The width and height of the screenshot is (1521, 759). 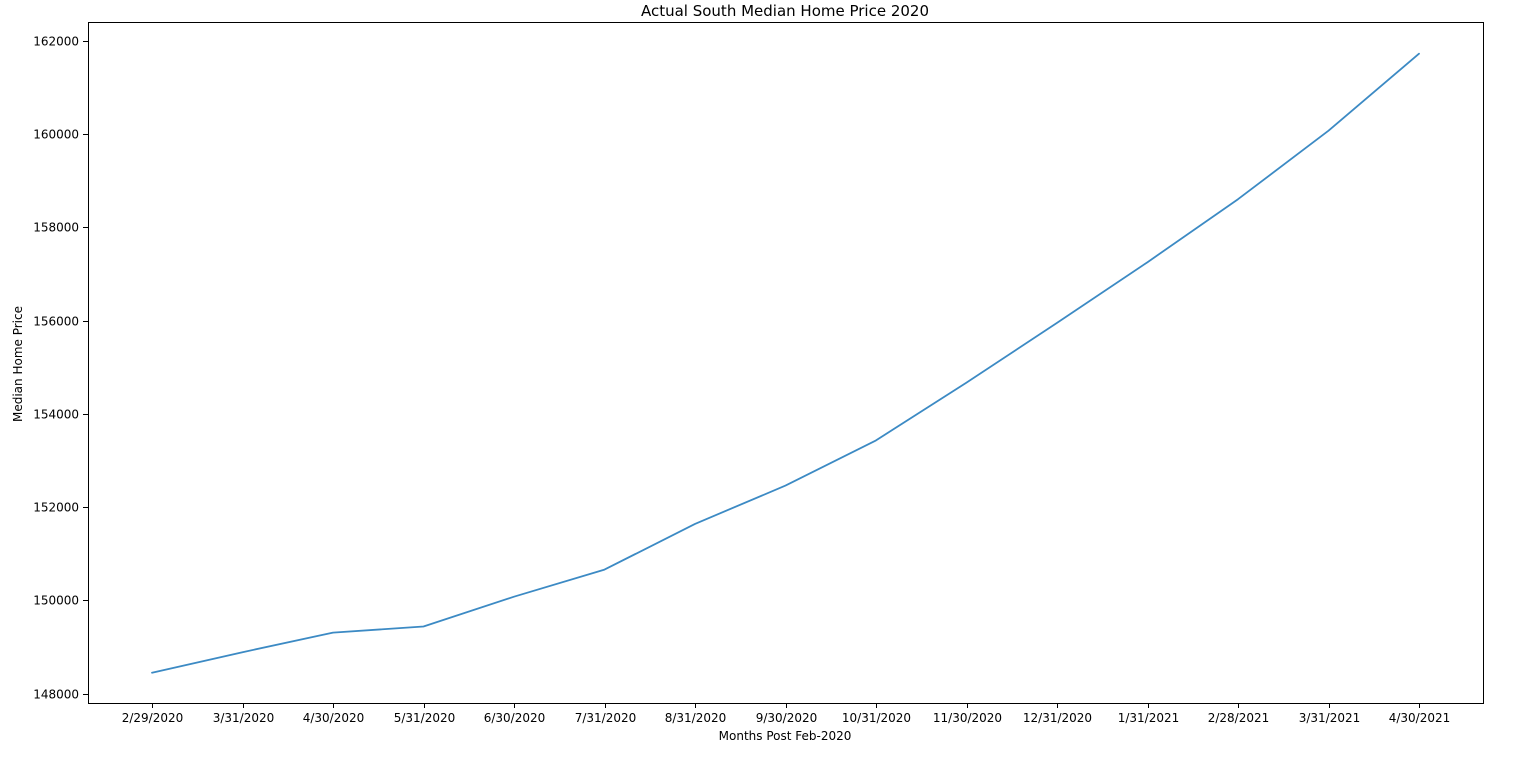 What do you see at coordinates (1057, 718) in the screenshot?
I see `x-tick-label: 12/31/2020` at bounding box center [1057, 718].